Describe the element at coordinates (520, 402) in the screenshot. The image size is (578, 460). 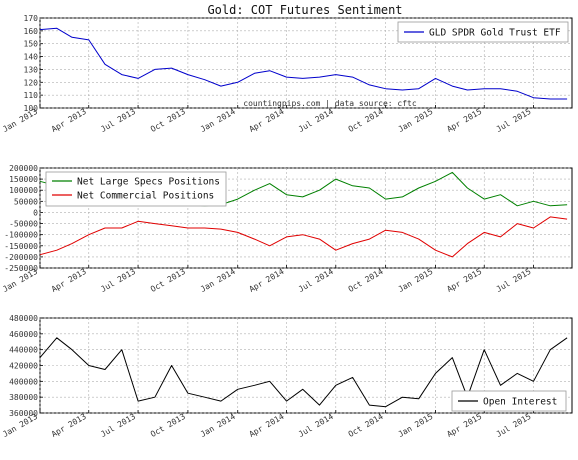
I see `legend-label: Open Interest` at that location.